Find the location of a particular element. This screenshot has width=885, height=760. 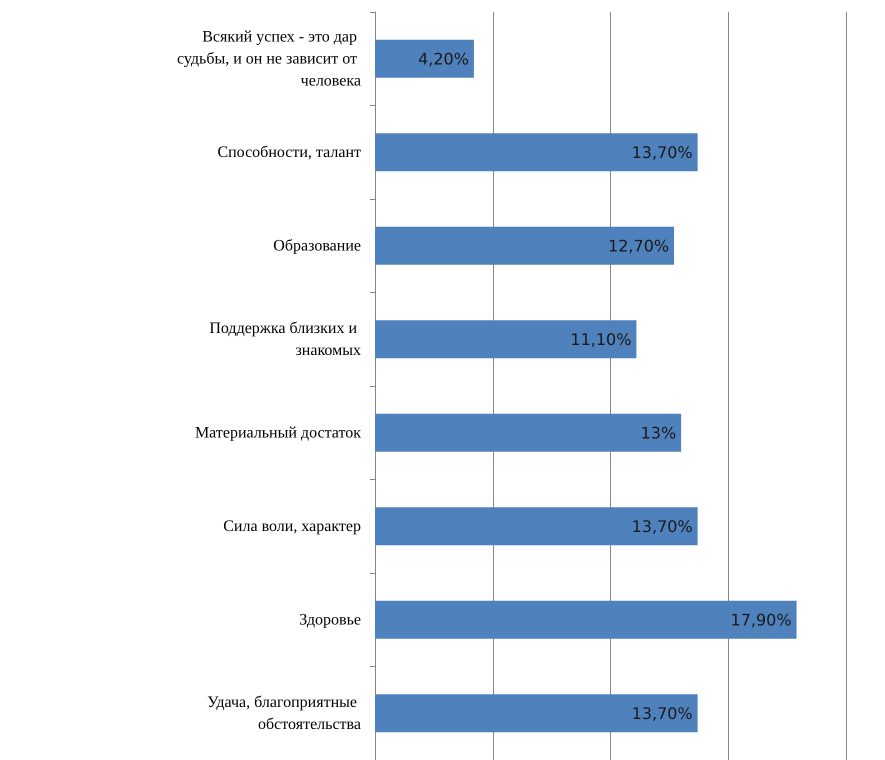

y-tick-label: Удача, благоприятные обстоятельства is located at coordinates (284, 713).